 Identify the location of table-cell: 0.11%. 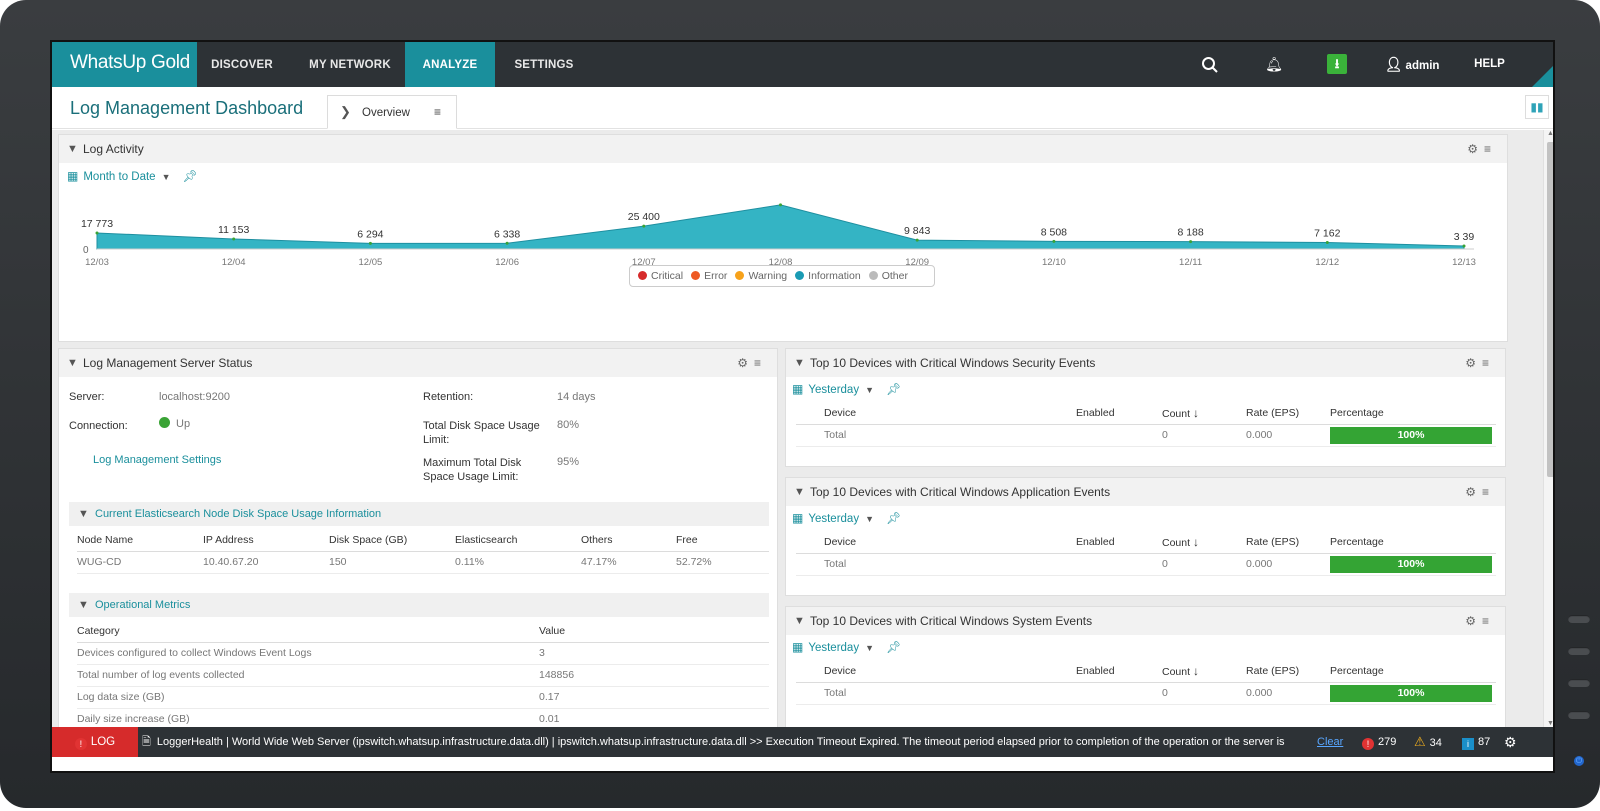
(518, 562).